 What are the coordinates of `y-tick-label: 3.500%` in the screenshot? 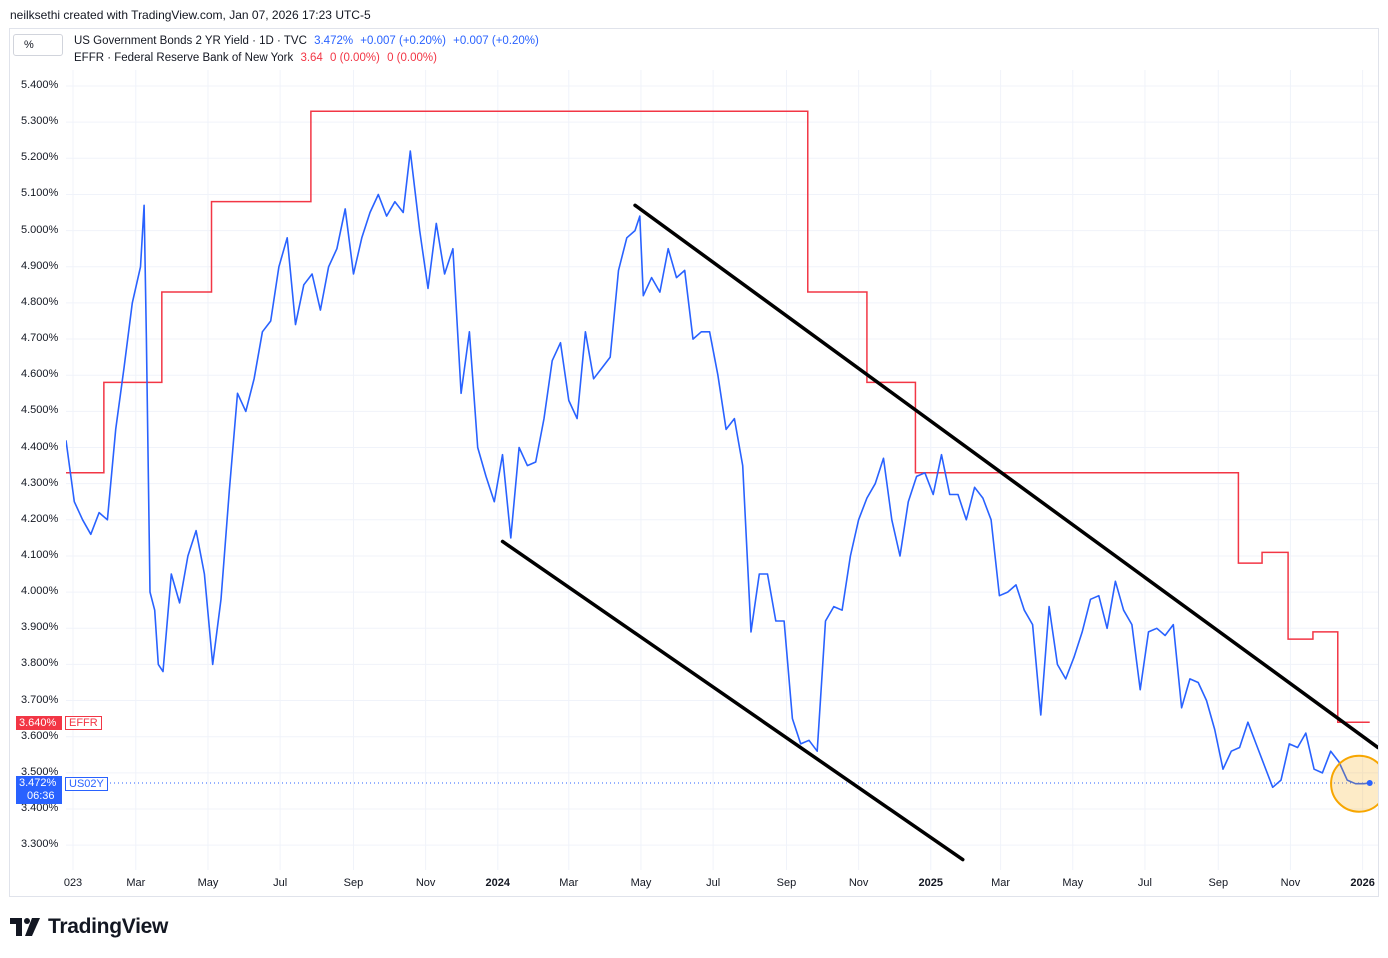 It's located at (40, 771).